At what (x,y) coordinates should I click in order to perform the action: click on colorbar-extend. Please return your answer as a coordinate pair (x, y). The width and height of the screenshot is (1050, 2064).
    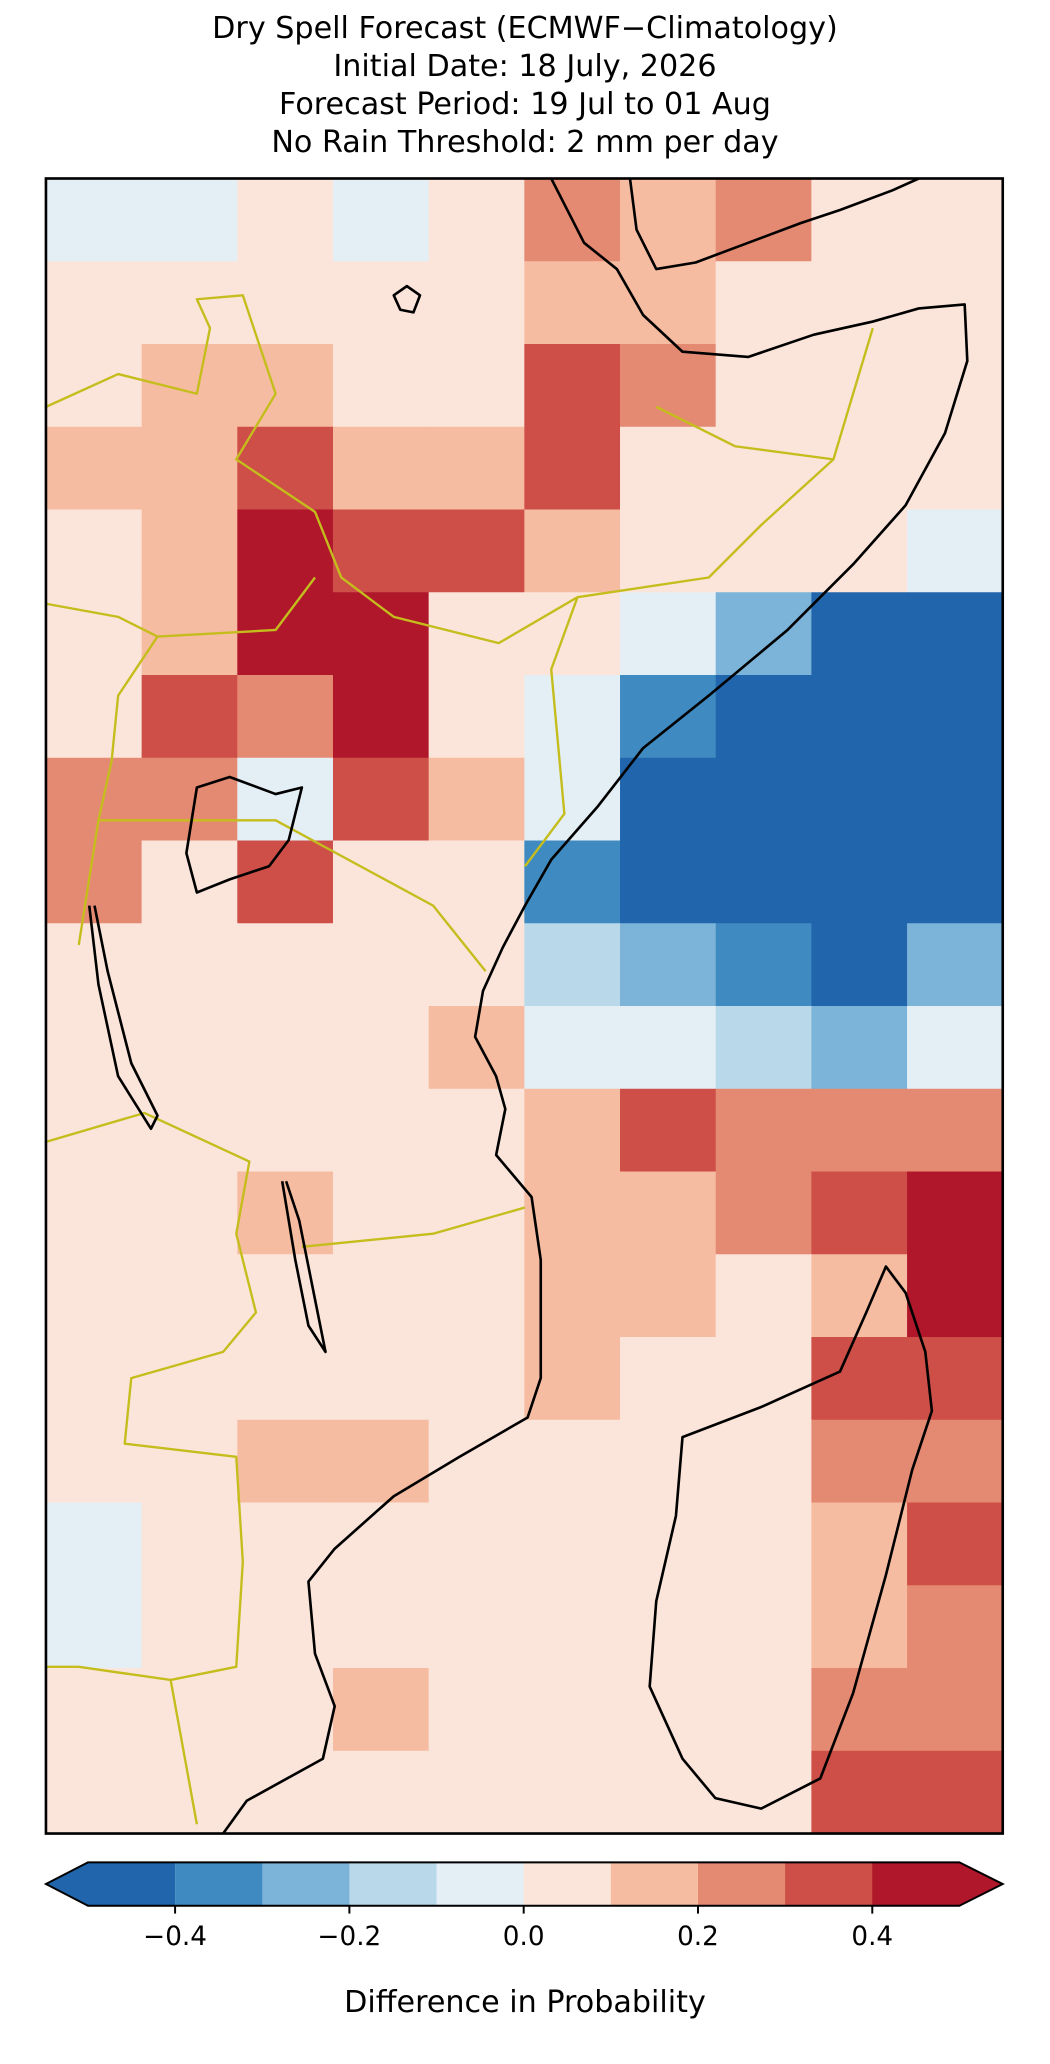
    Looking at the image, I should click on (110, 1884).